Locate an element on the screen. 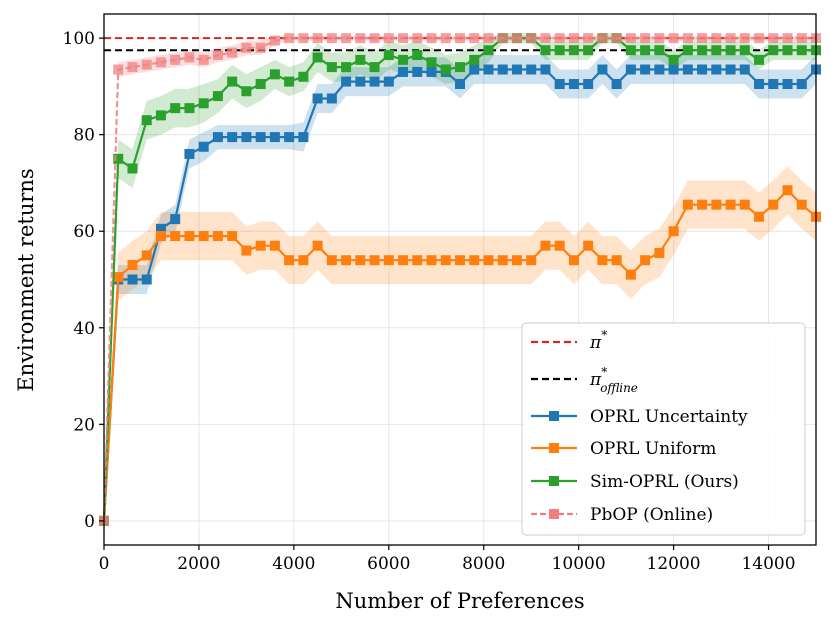 The width and height of the screenshot is (831, 632). x-tick-label: 12000 is located at coordinates (674, 564).